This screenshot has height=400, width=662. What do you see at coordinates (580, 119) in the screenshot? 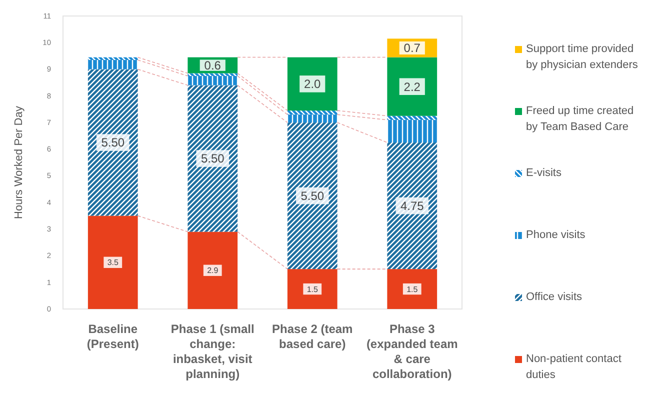
I see `legend-label: Freed up time created by Team Based Care` at bounding box center [580, 119].